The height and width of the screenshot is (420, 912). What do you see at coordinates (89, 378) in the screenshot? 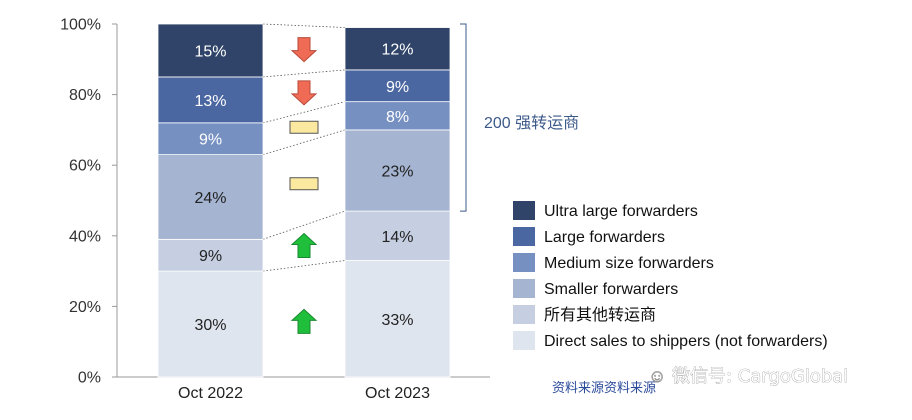
I see `y-tick-label: 0%` at bounding box center [89, 378].